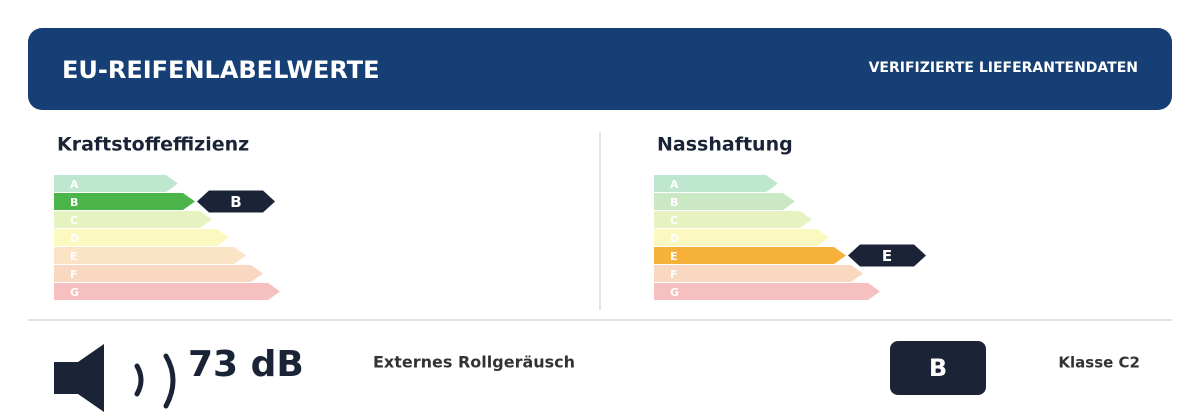 This screenshot has height=420, width=1200. Describe the element at coordinates (221, 70) in the screenshot. I see `header-title: EU-REIFENLABELWERTE` at that location.